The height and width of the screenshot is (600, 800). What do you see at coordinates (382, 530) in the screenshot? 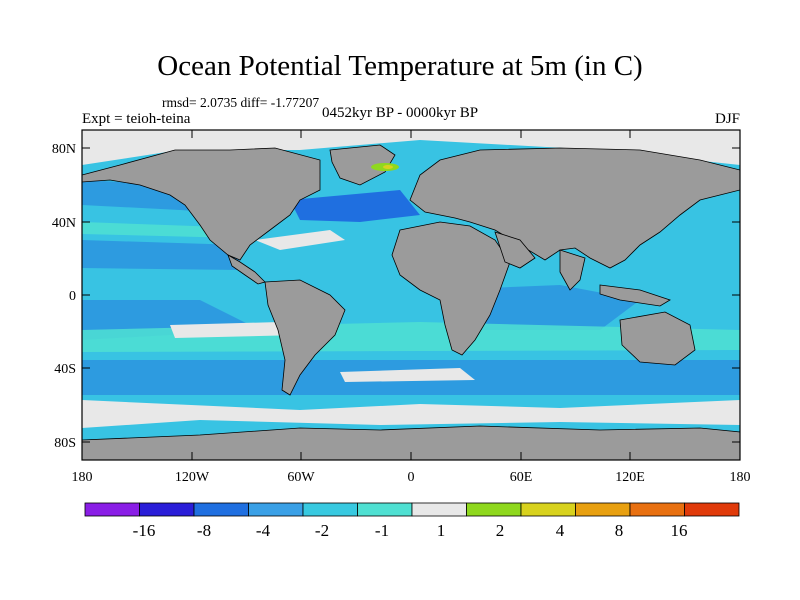
I see `colorbar-label: -1` at bounding box center [382, 530].